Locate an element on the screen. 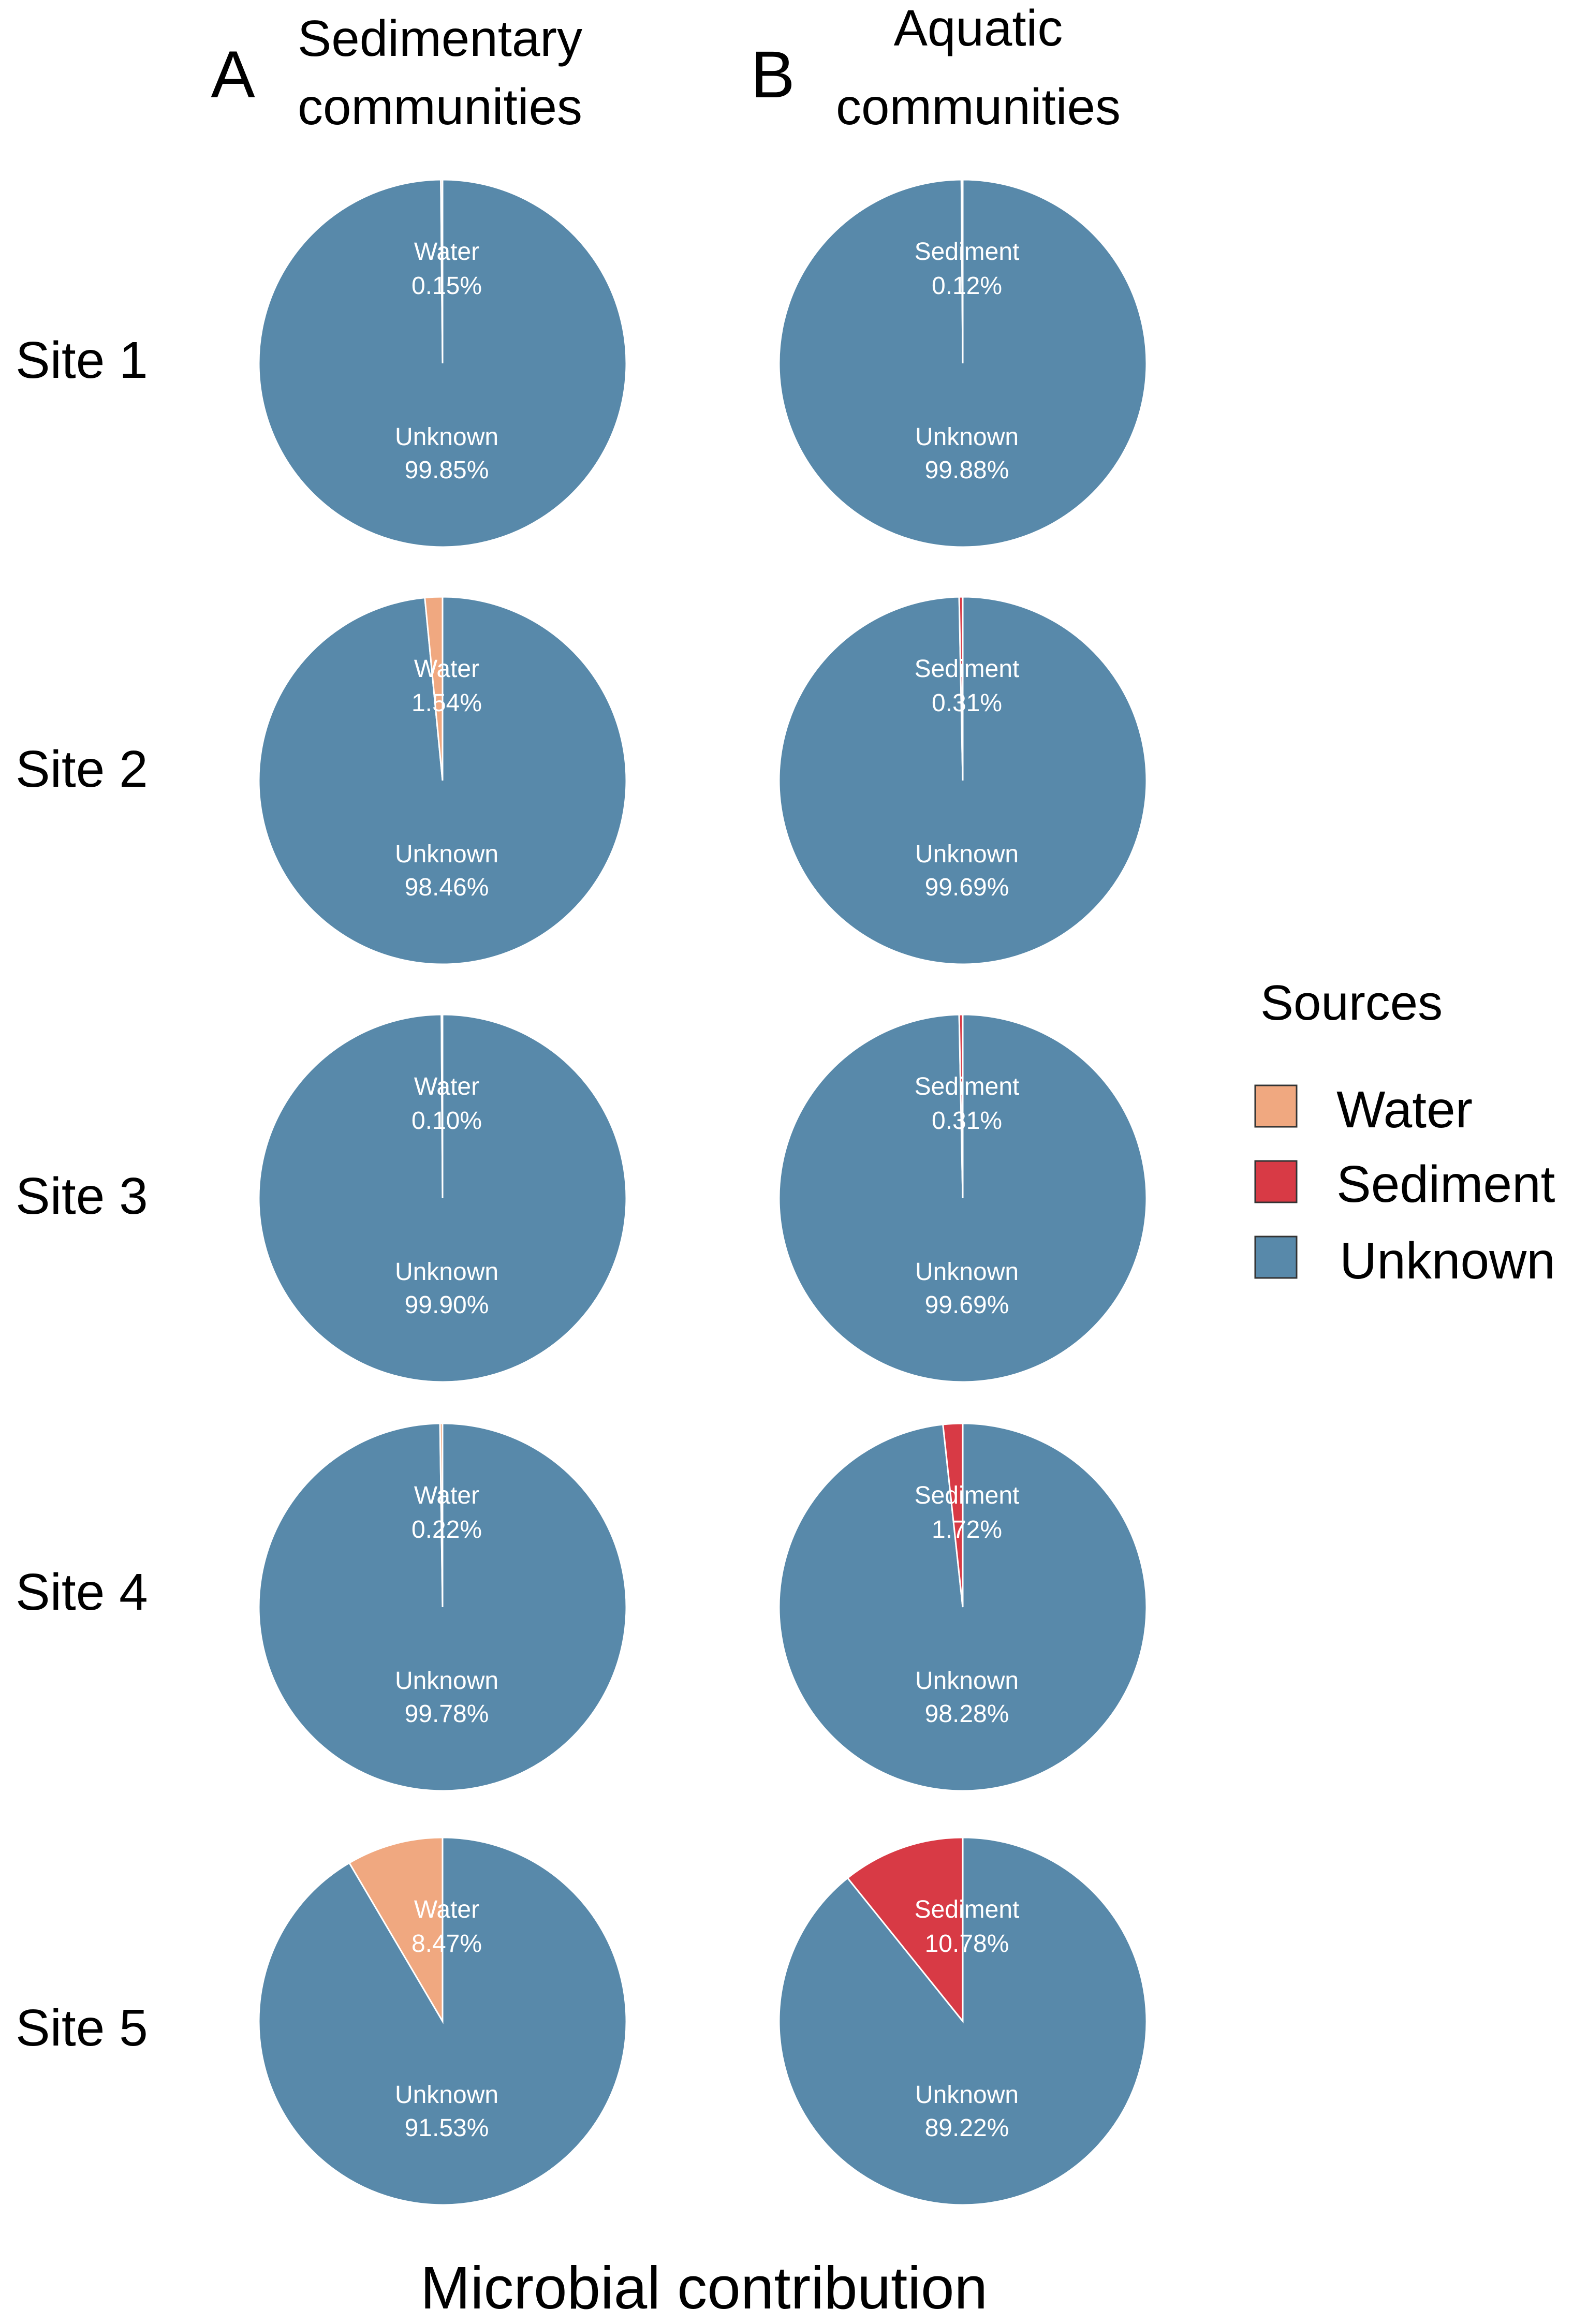 The image size is (1573, 2324). slice-label-name-unknown-a-site-2: Unknown is located at coordinates (446, 854).